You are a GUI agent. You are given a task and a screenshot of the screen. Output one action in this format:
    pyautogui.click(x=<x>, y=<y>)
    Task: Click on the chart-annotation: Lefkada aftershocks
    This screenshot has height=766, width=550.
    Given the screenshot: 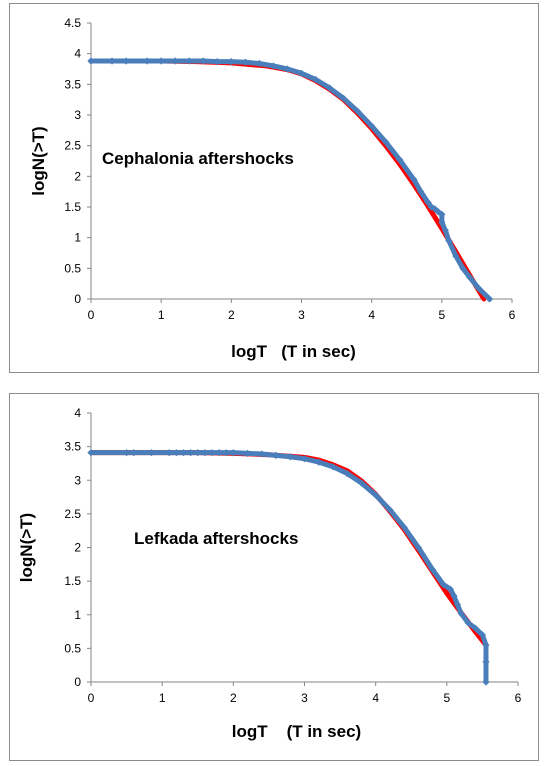 What is the action you would take?
    pyautogui.click(x=216, y=538)
    